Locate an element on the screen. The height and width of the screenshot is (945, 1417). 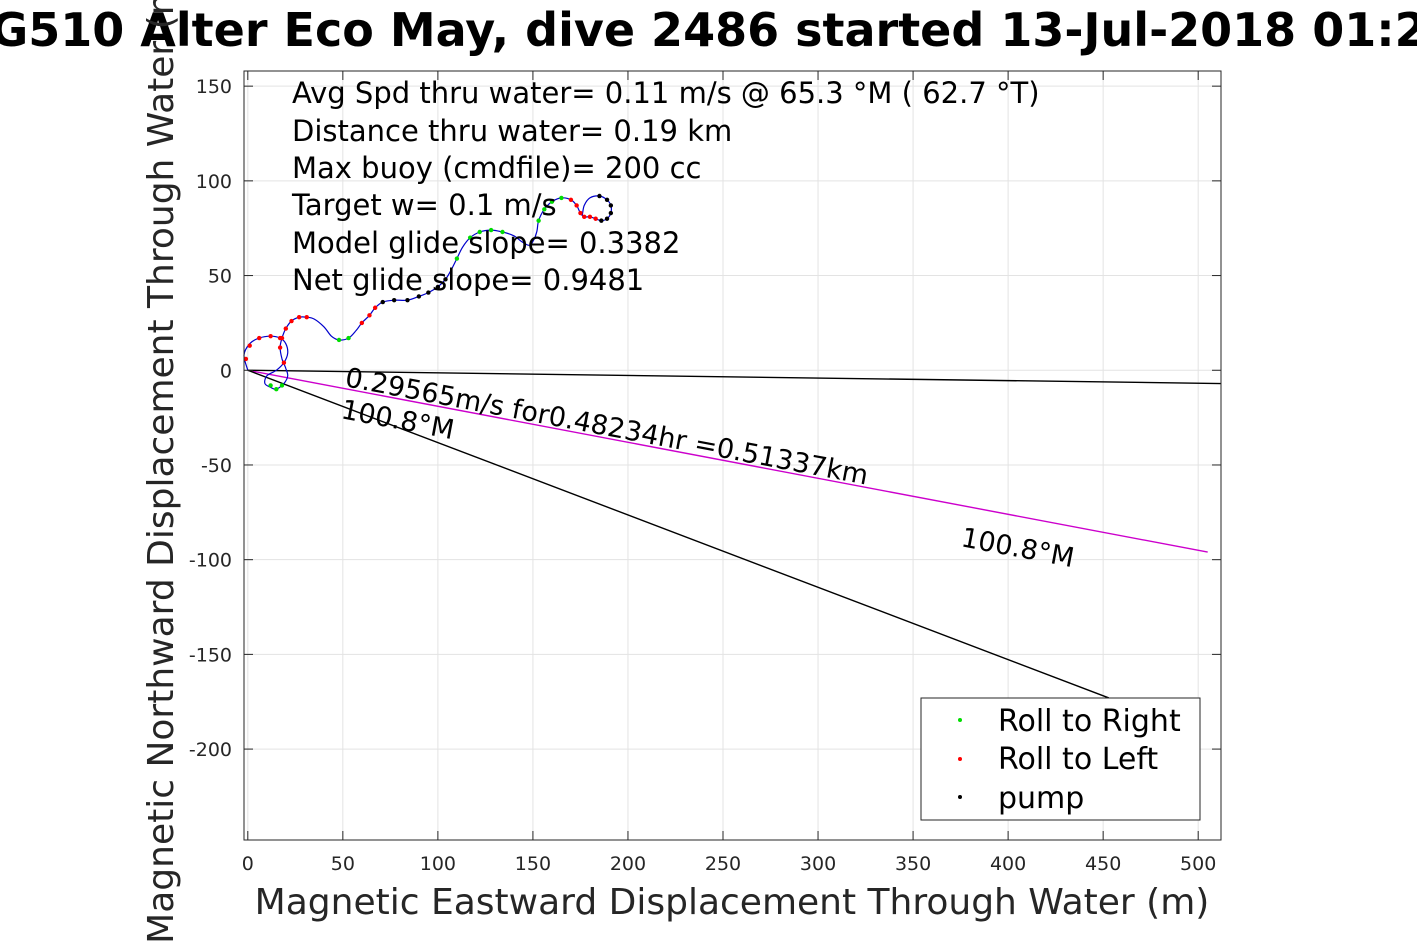
x-tick-label: 450 is located at coordinates (1103, 864).